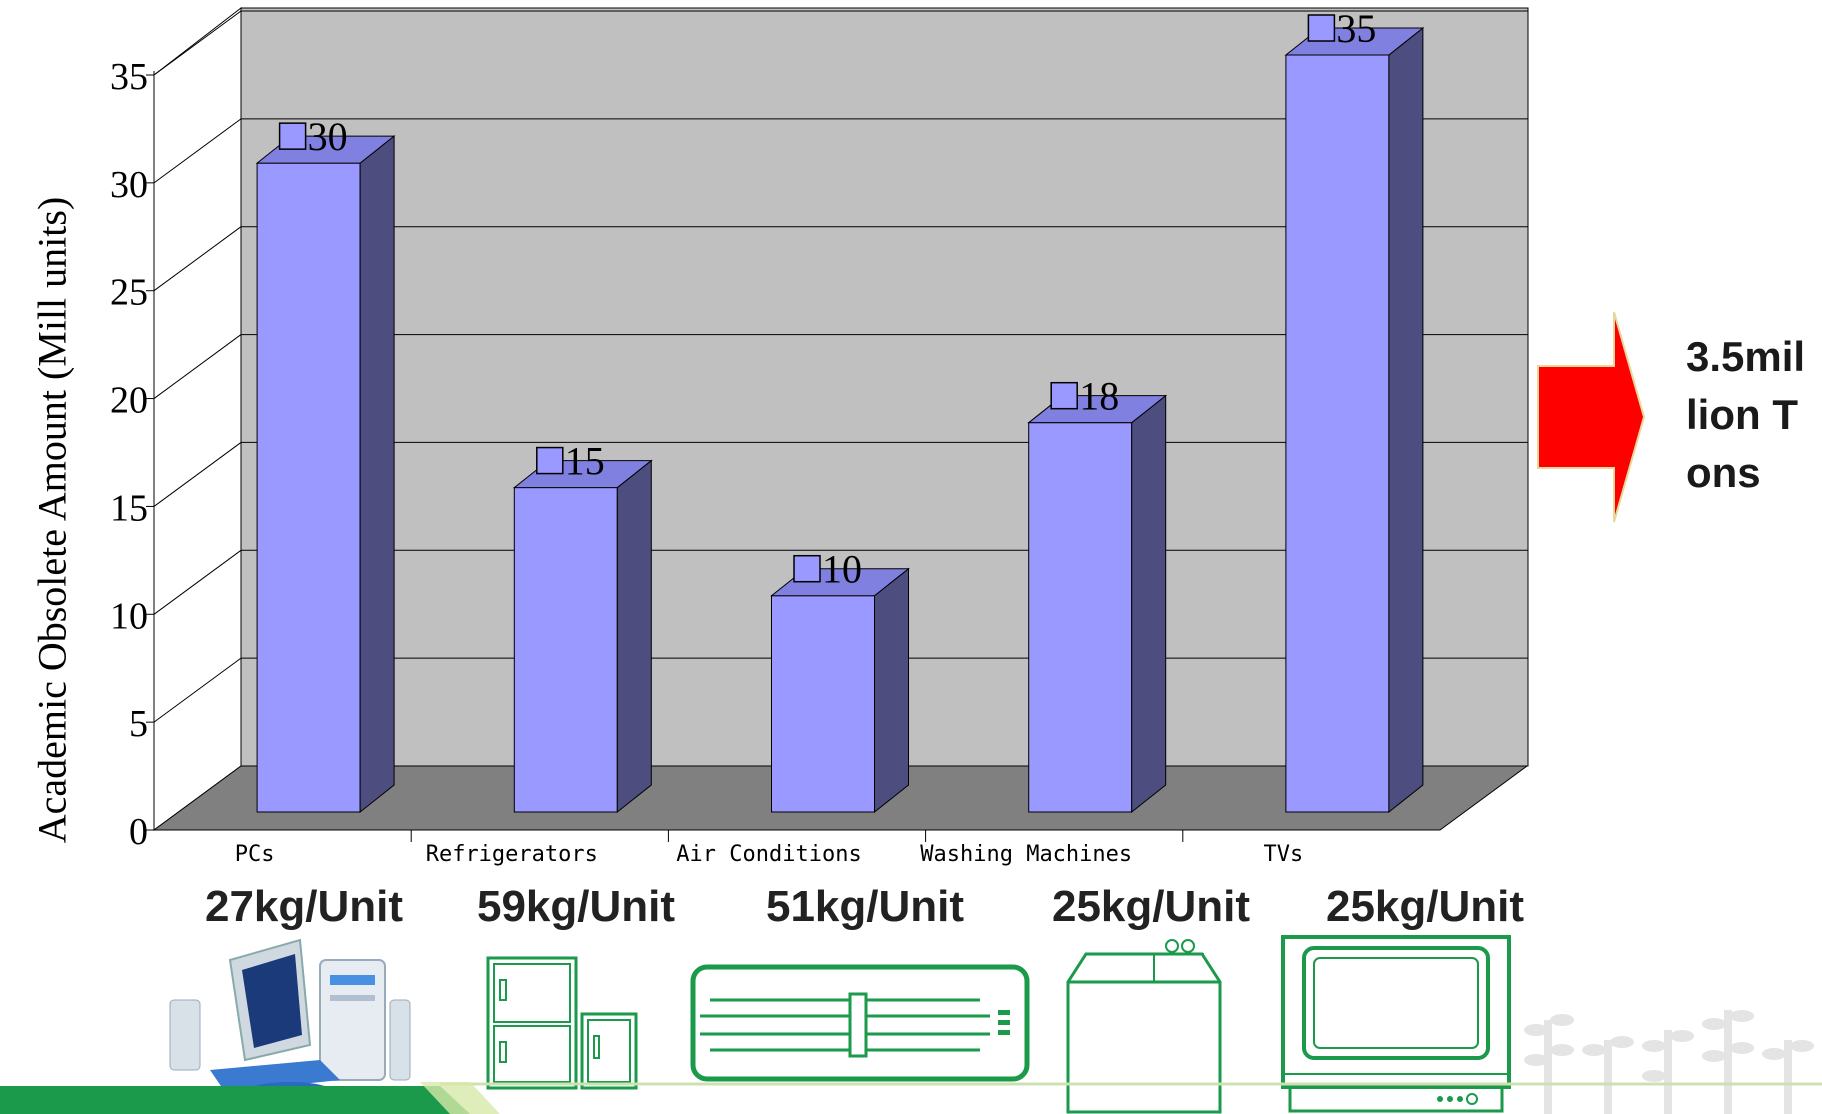 Image resolution: width=1822 pixels, height=1114 pixels. I want to click on bar-pcs, so click(325, 474).